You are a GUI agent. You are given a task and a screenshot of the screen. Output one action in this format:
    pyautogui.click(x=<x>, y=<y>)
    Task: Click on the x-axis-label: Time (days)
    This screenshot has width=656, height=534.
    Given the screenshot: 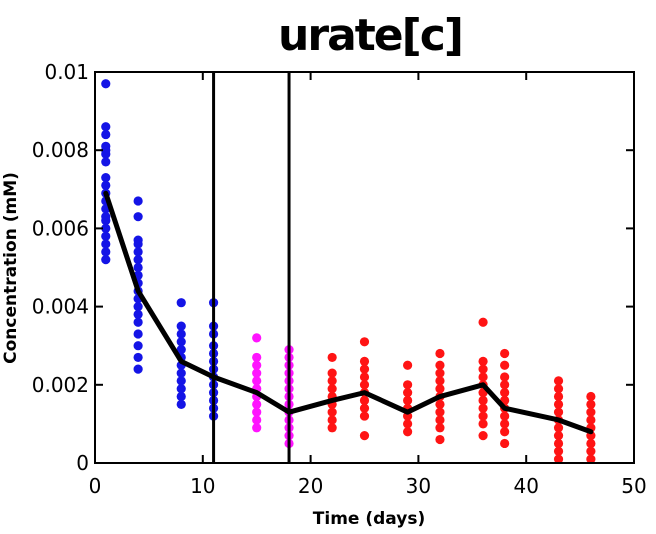 What is the action you would take?
    pyautogui.click(x=369, y=519)
    